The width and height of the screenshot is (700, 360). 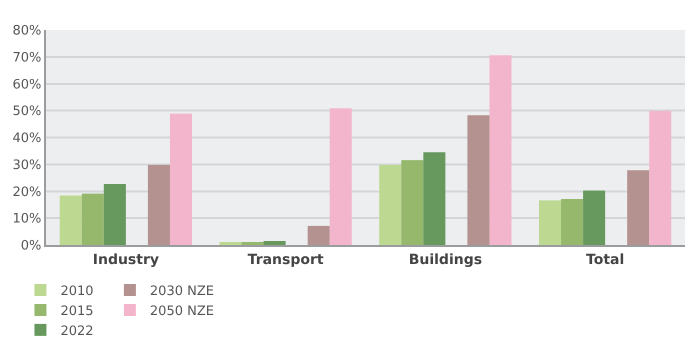 What do you see at coordinates (27, 219) in the screenshot?
I see `y-tick-label: 10%` at bounding box center [27, 219].